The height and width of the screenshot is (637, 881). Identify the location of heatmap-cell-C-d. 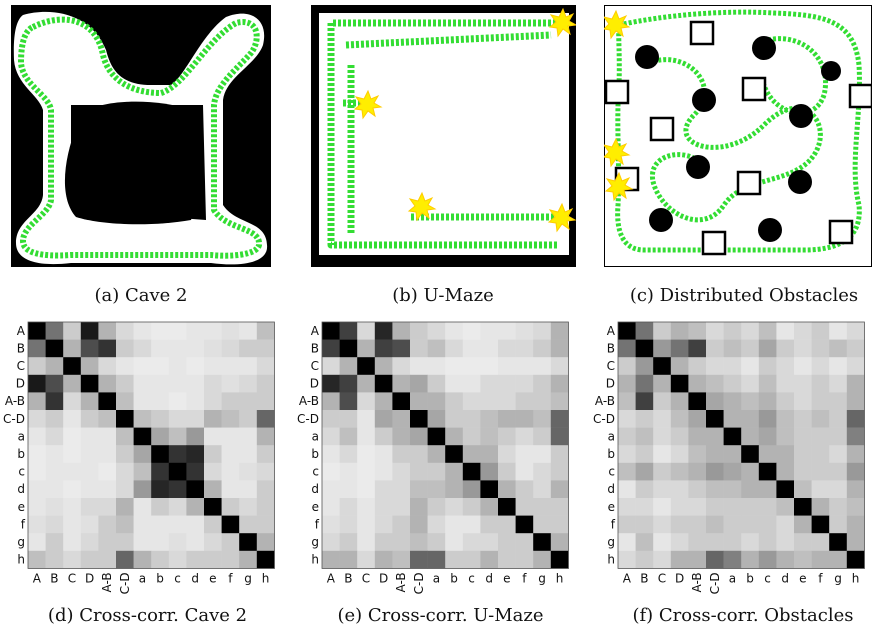
(195, 366).